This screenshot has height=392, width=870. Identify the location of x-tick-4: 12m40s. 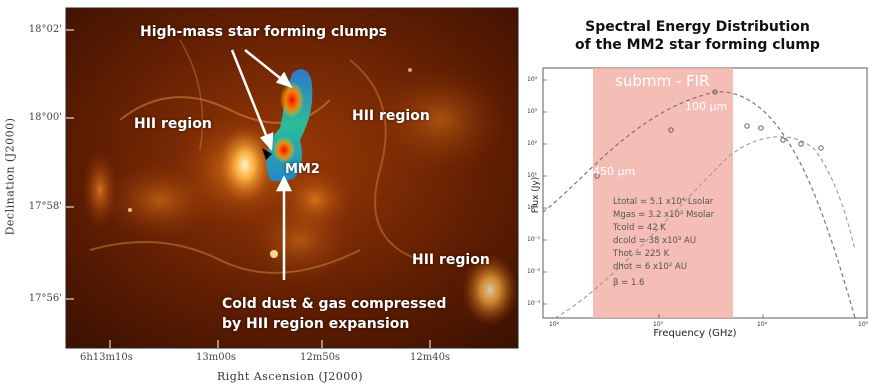
(430, 357).